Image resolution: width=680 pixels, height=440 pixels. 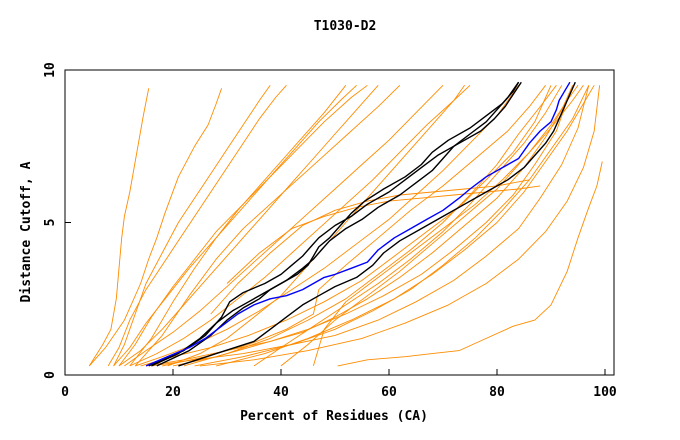 What do you see at coordinates (281, 392) in the screenshot?
I see `x-tick-label: 40` at bounding box center [281, 392].